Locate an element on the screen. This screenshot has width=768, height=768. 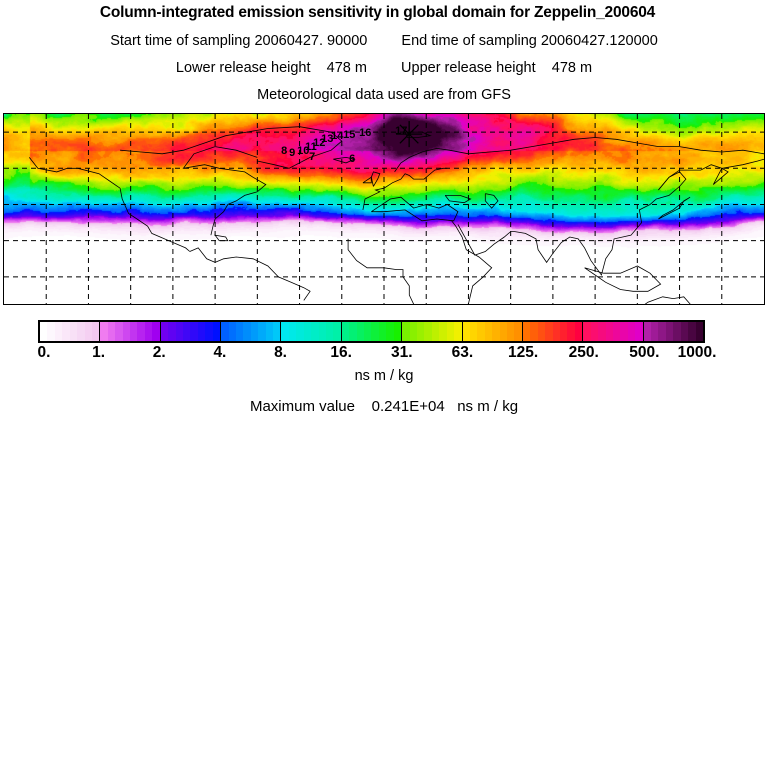
svg-text: 7 is located at coordinates (312, 157).